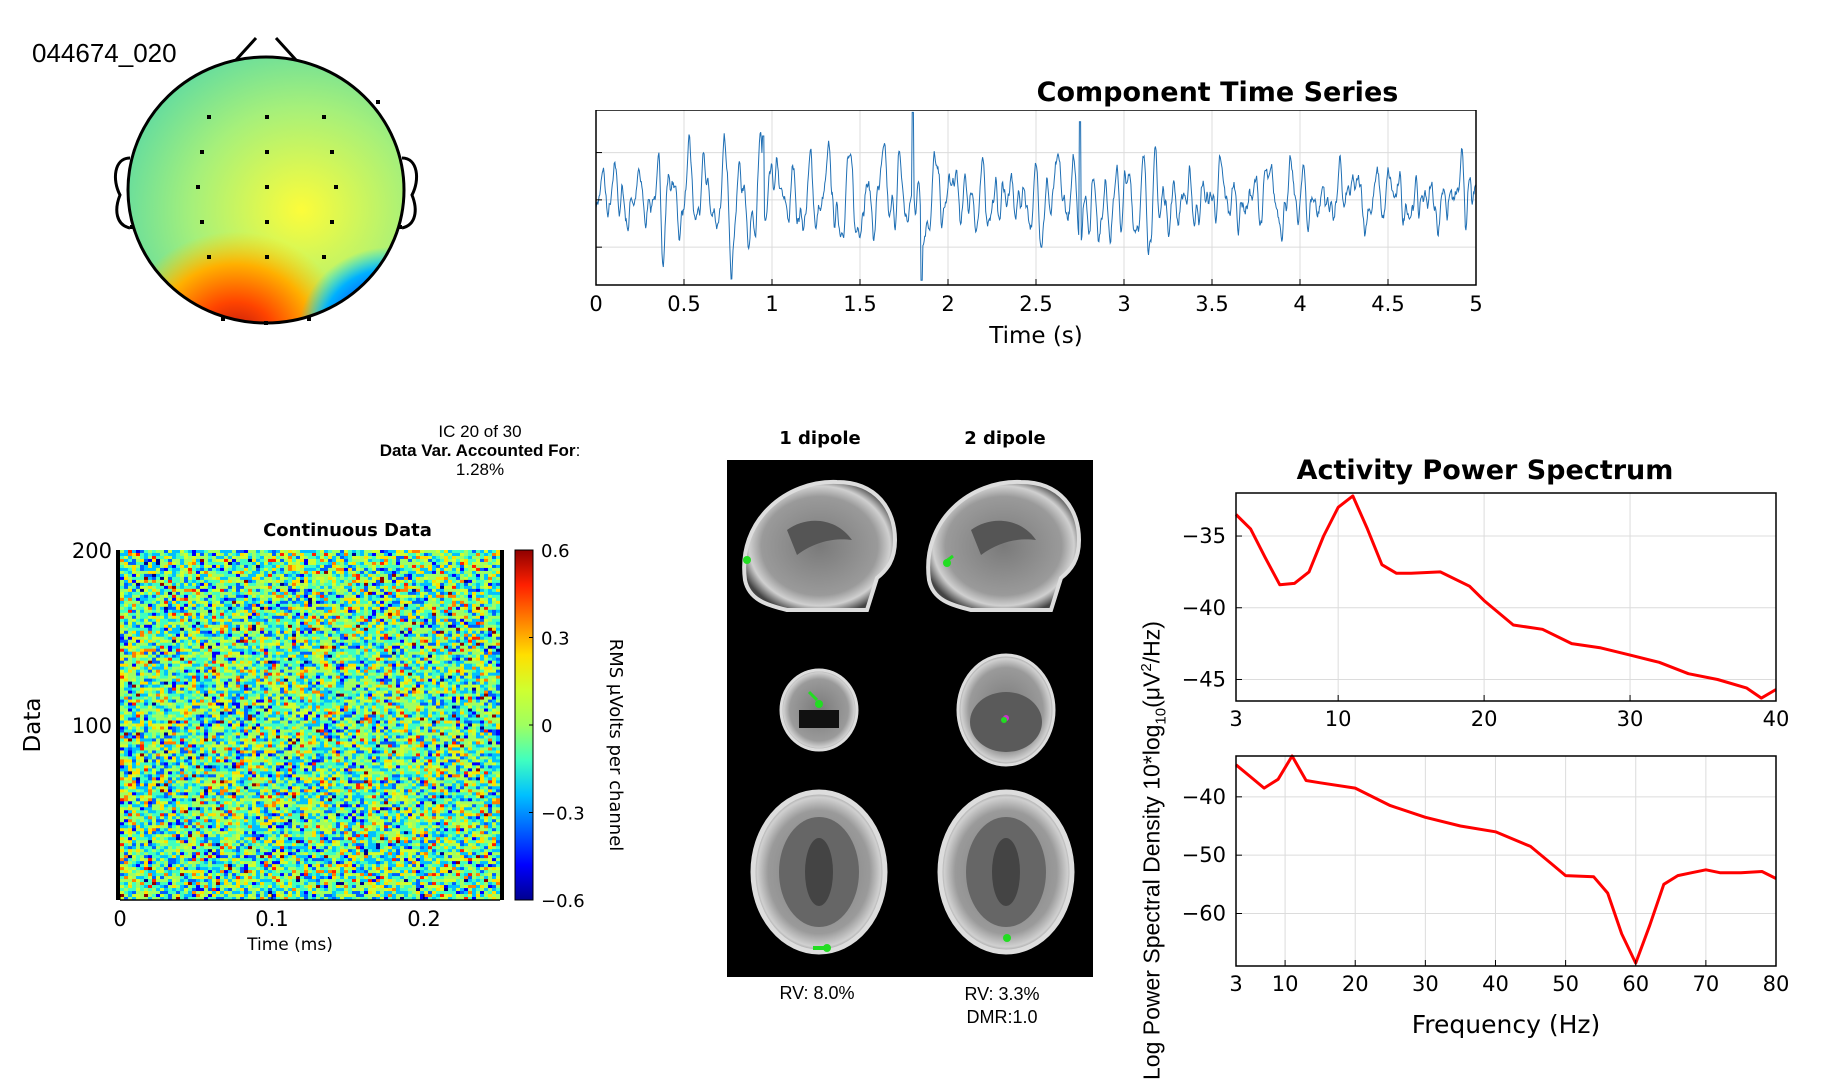  I want to click on right-border, so click(502, 725).